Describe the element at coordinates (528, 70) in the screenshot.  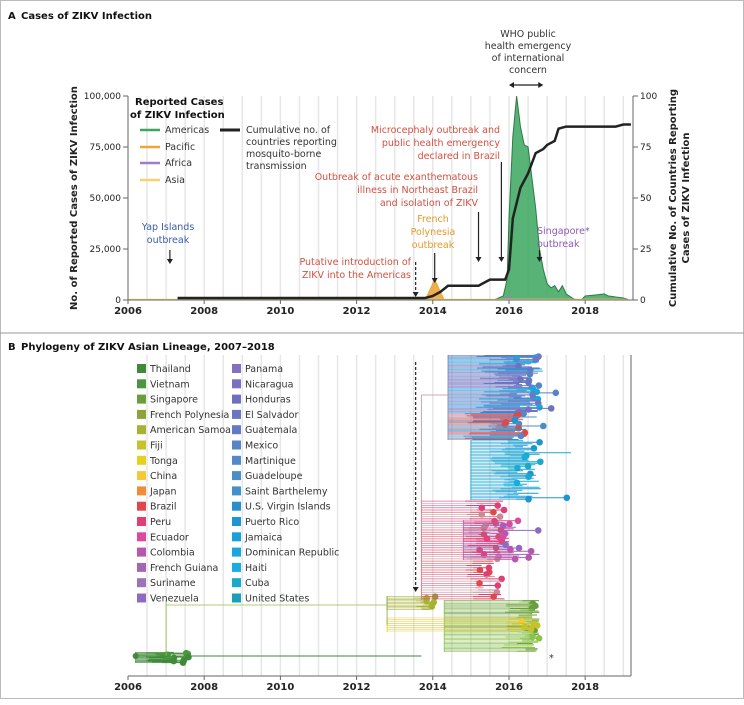
I see `annot-who-4: concern` at that location.